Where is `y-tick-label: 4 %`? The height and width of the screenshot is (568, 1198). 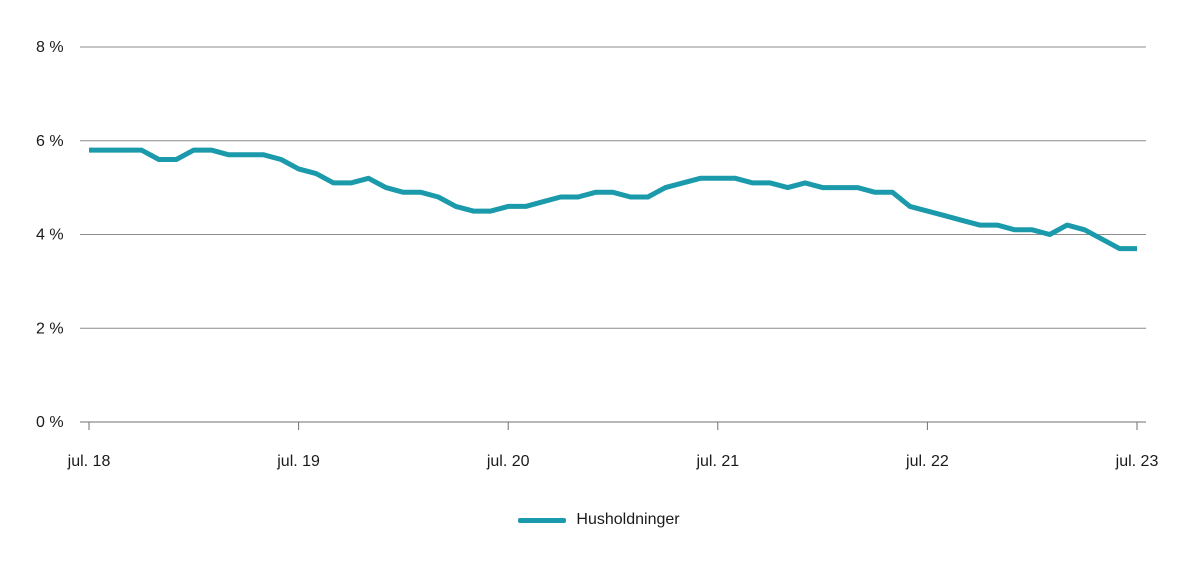 y-tick-label: 4 % is located at coordinates (50, 235).